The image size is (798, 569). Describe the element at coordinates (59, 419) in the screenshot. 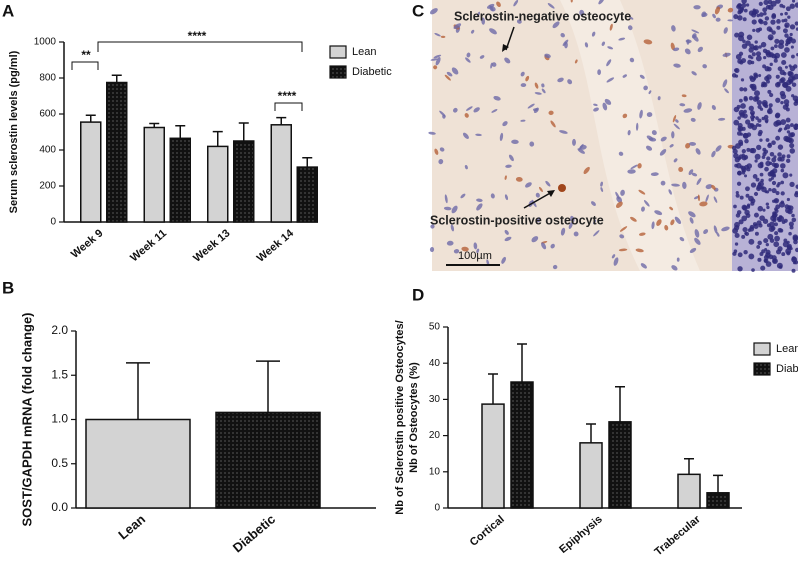

I see `y-tick-label: 1.0` at that location.